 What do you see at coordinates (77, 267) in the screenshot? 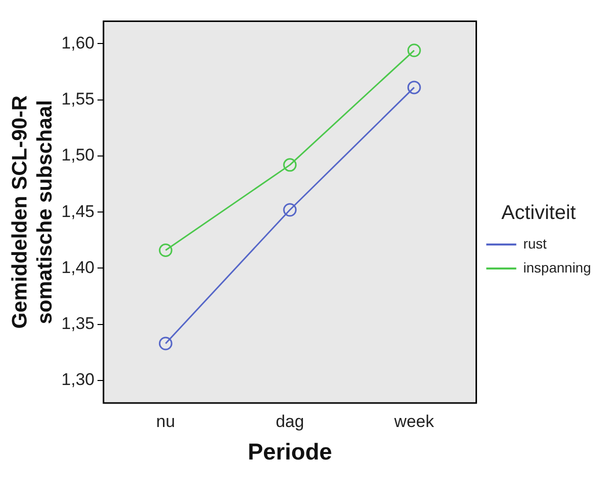
I see `y-tick-label: 1,40` at bounding box center [77, 267].